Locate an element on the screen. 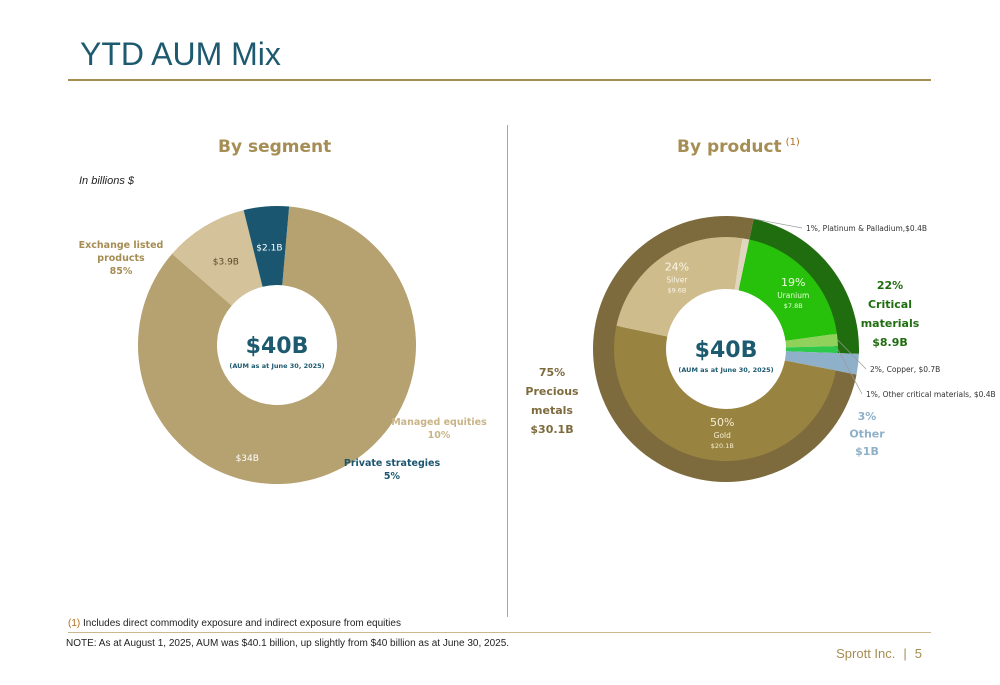  product-inner-slice-other is located at coordinates (811, 361).